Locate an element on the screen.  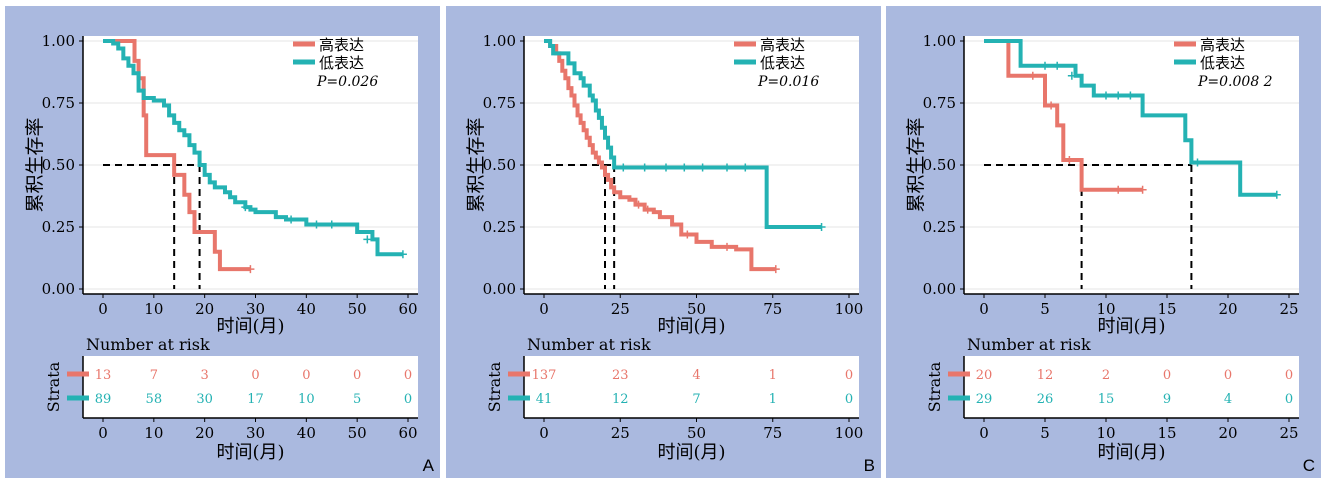
risk-count: 29 is located at coordinates (984, 399).